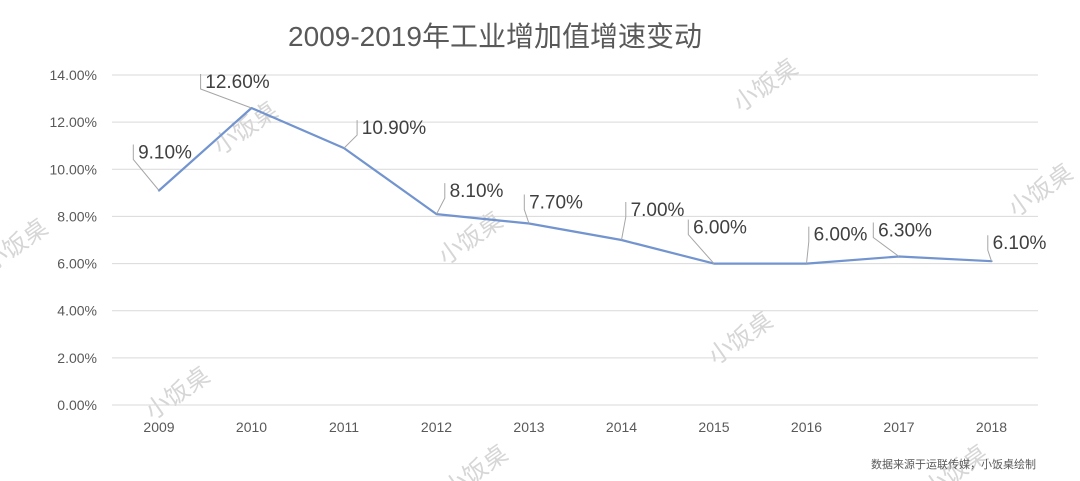  I want to click on data-label: 12.60%, so click(237, 82).